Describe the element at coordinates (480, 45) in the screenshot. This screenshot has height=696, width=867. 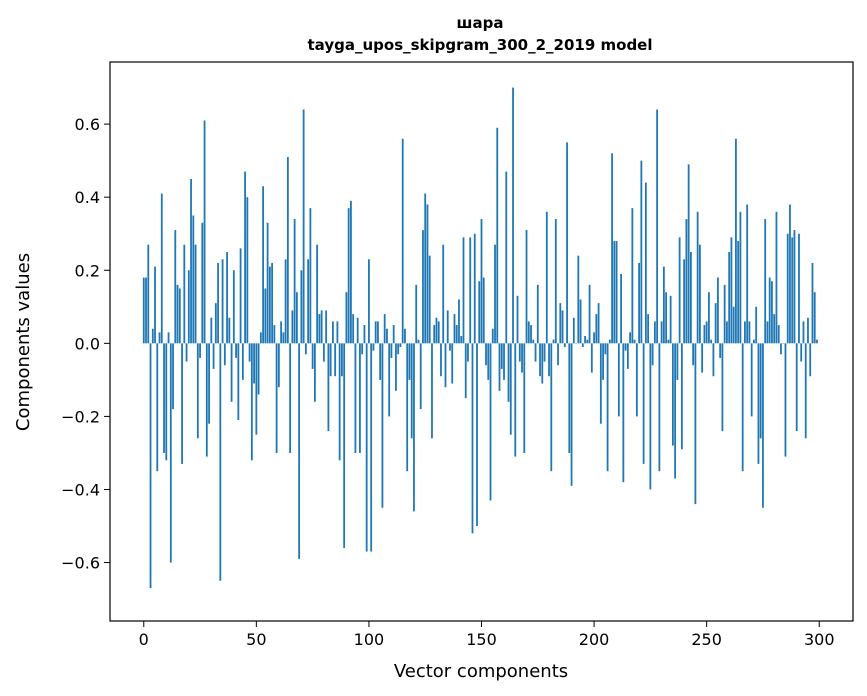
I see `chart-subtitle: tayga_upos_skipgram_300_2_2019 model` at that location.